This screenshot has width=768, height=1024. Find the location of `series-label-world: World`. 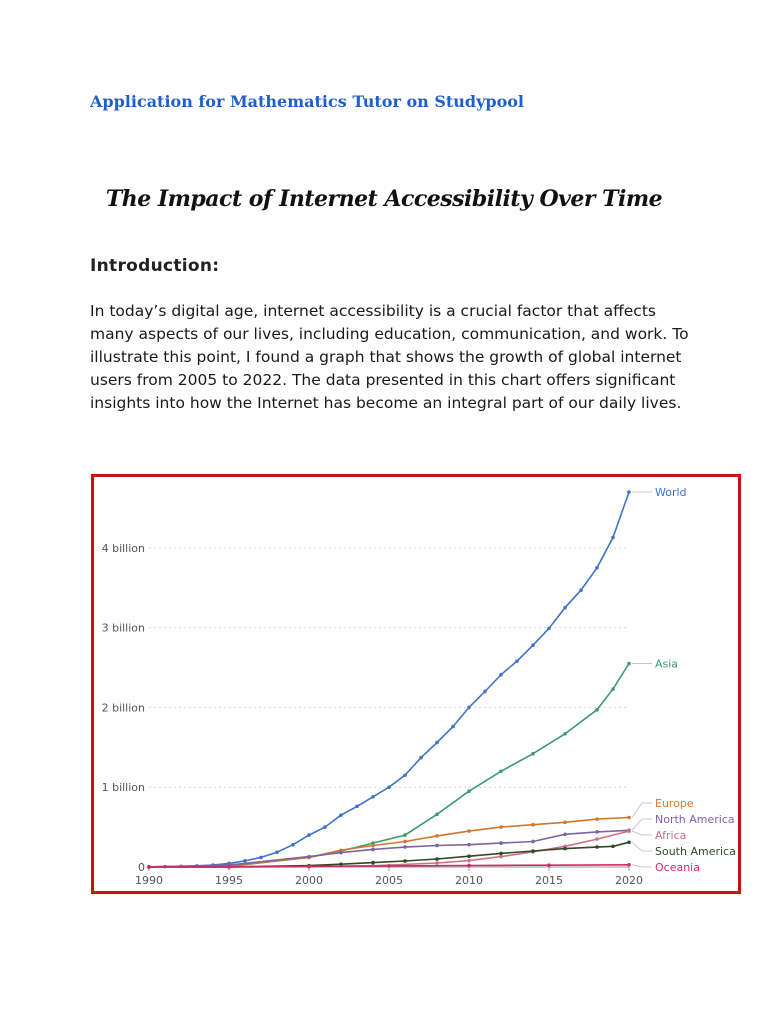

series-label-world: World is located at coordinates (671, 492).